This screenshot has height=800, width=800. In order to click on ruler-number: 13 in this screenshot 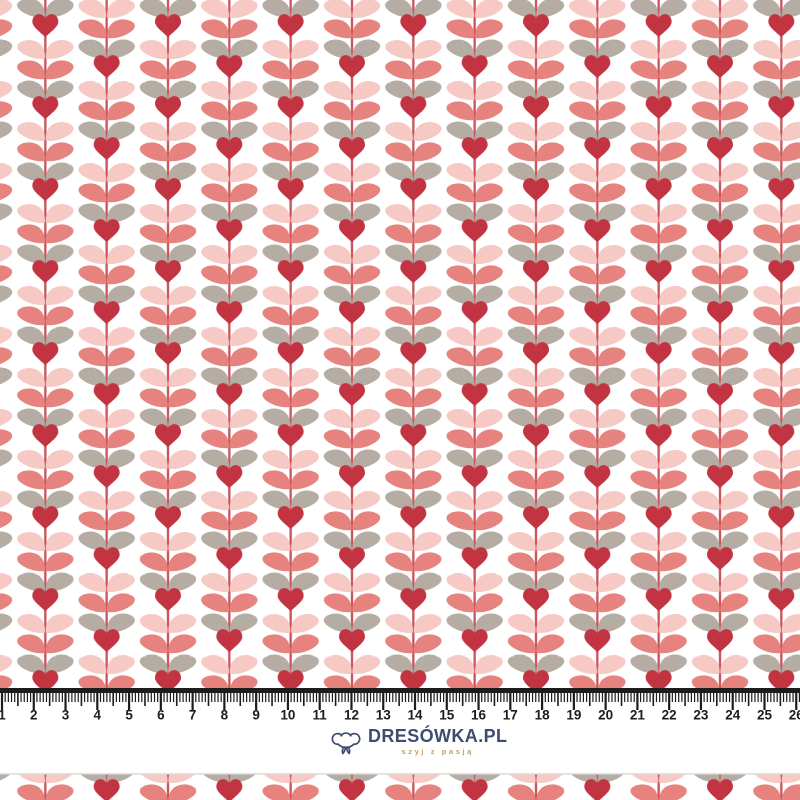, I will do `click(384, 715)`.